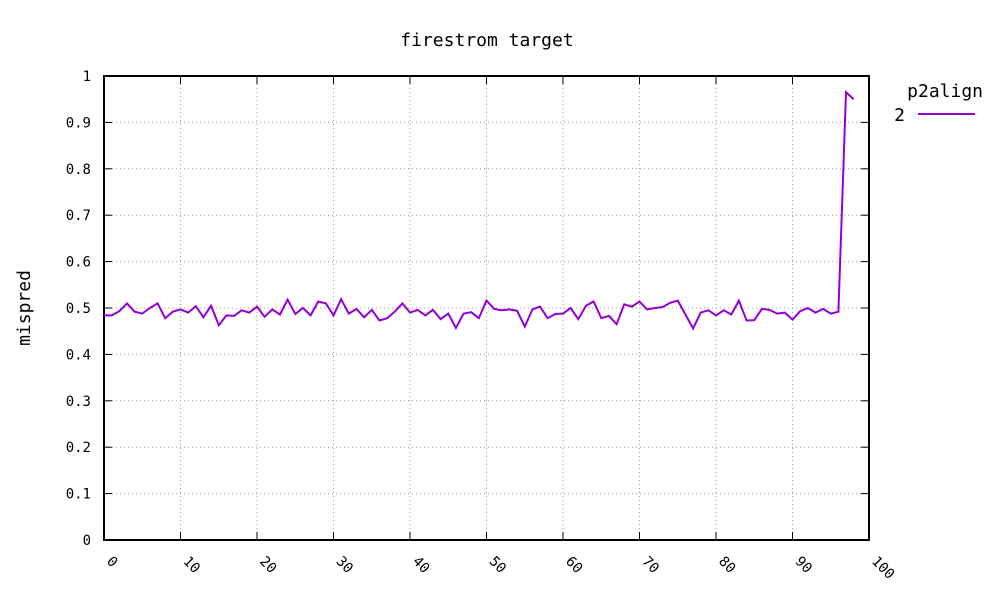 The width and height of the screenshot is (1000, 600). Describe the element at coordinates (78, 495) in the screenshot. I see `y-tick-label: 0.1` at that location.